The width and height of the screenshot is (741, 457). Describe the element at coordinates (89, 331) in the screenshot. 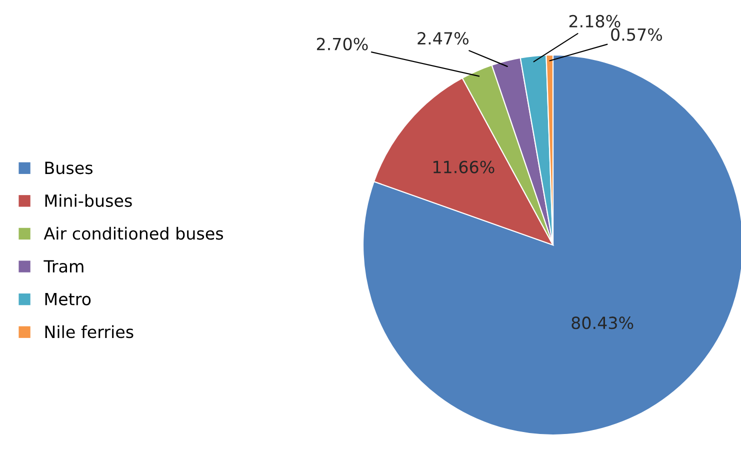

I see `legend-label: Nile ferries` at that location.